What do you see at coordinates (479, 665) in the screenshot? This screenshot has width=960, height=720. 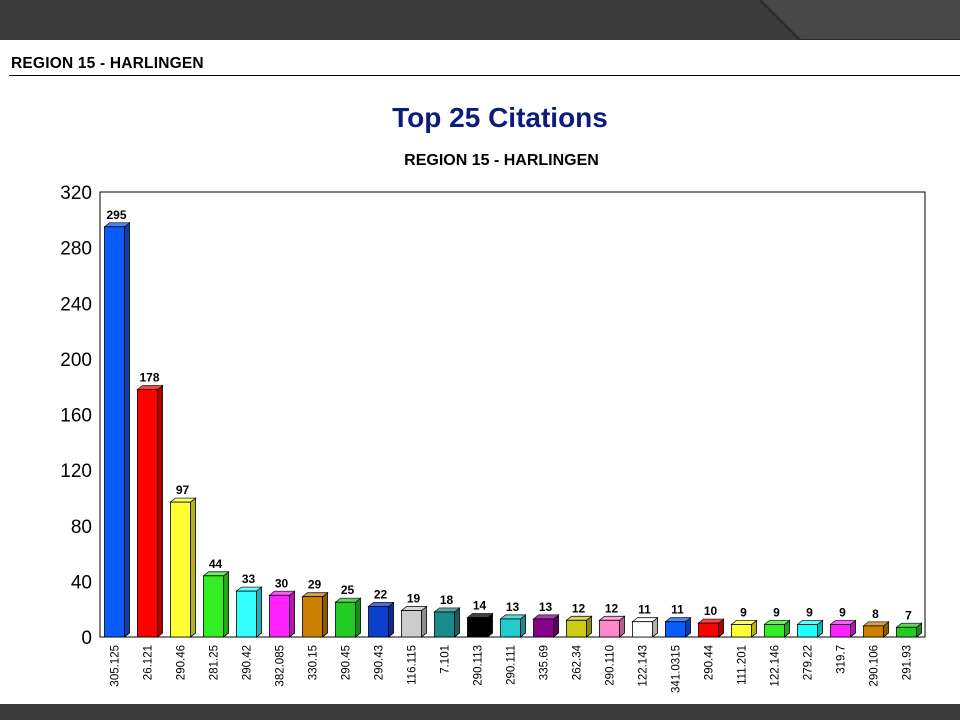 I see `x-tick-label: 290.113` at bounding box center [479, 665].